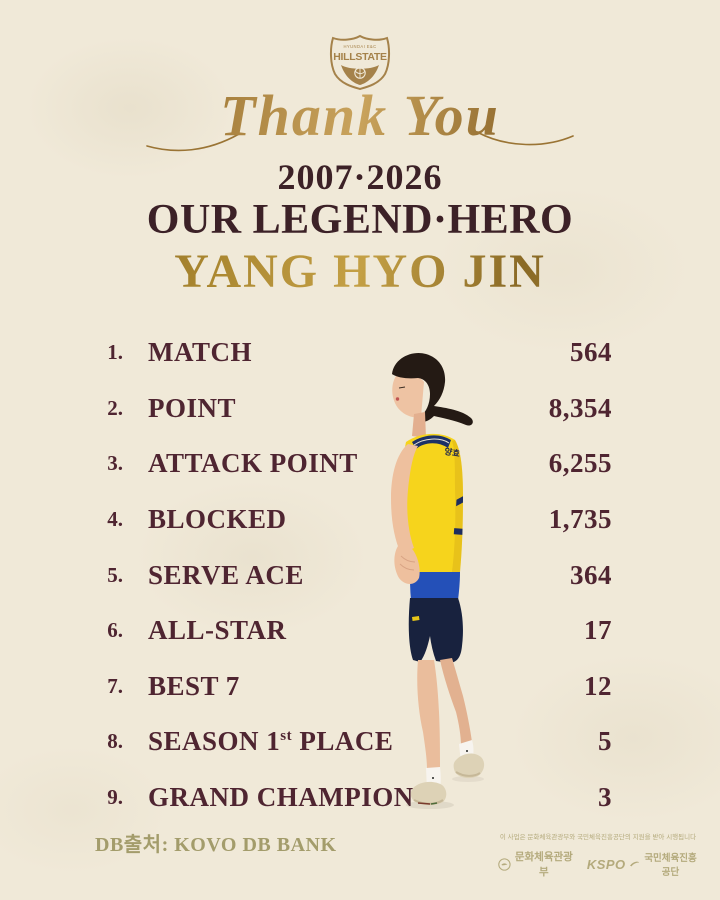 The width and height of the screenshot is (720, 900). What do you see at coordinates (115, 352) in the screenshot?
I see `stat-rank: 1.` at bounding box center [115, 352].